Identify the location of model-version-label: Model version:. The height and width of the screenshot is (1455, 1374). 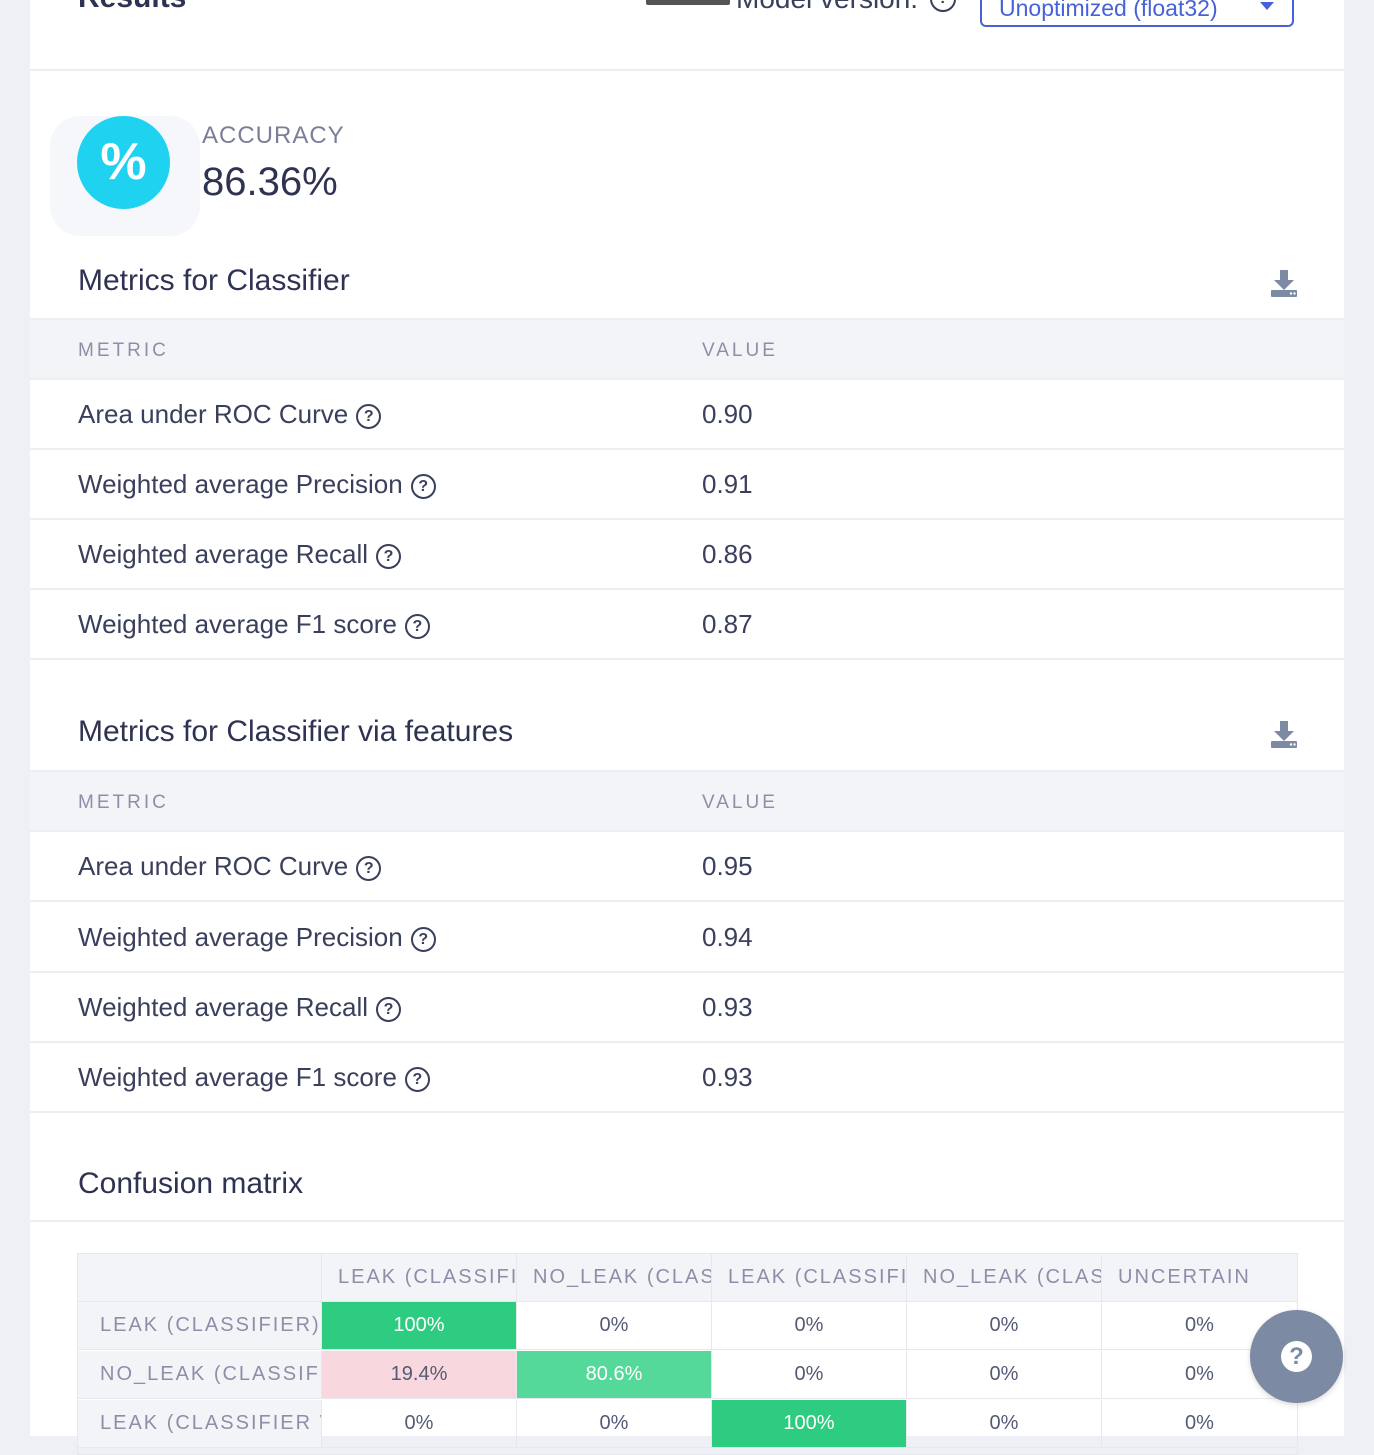
(827, 8).